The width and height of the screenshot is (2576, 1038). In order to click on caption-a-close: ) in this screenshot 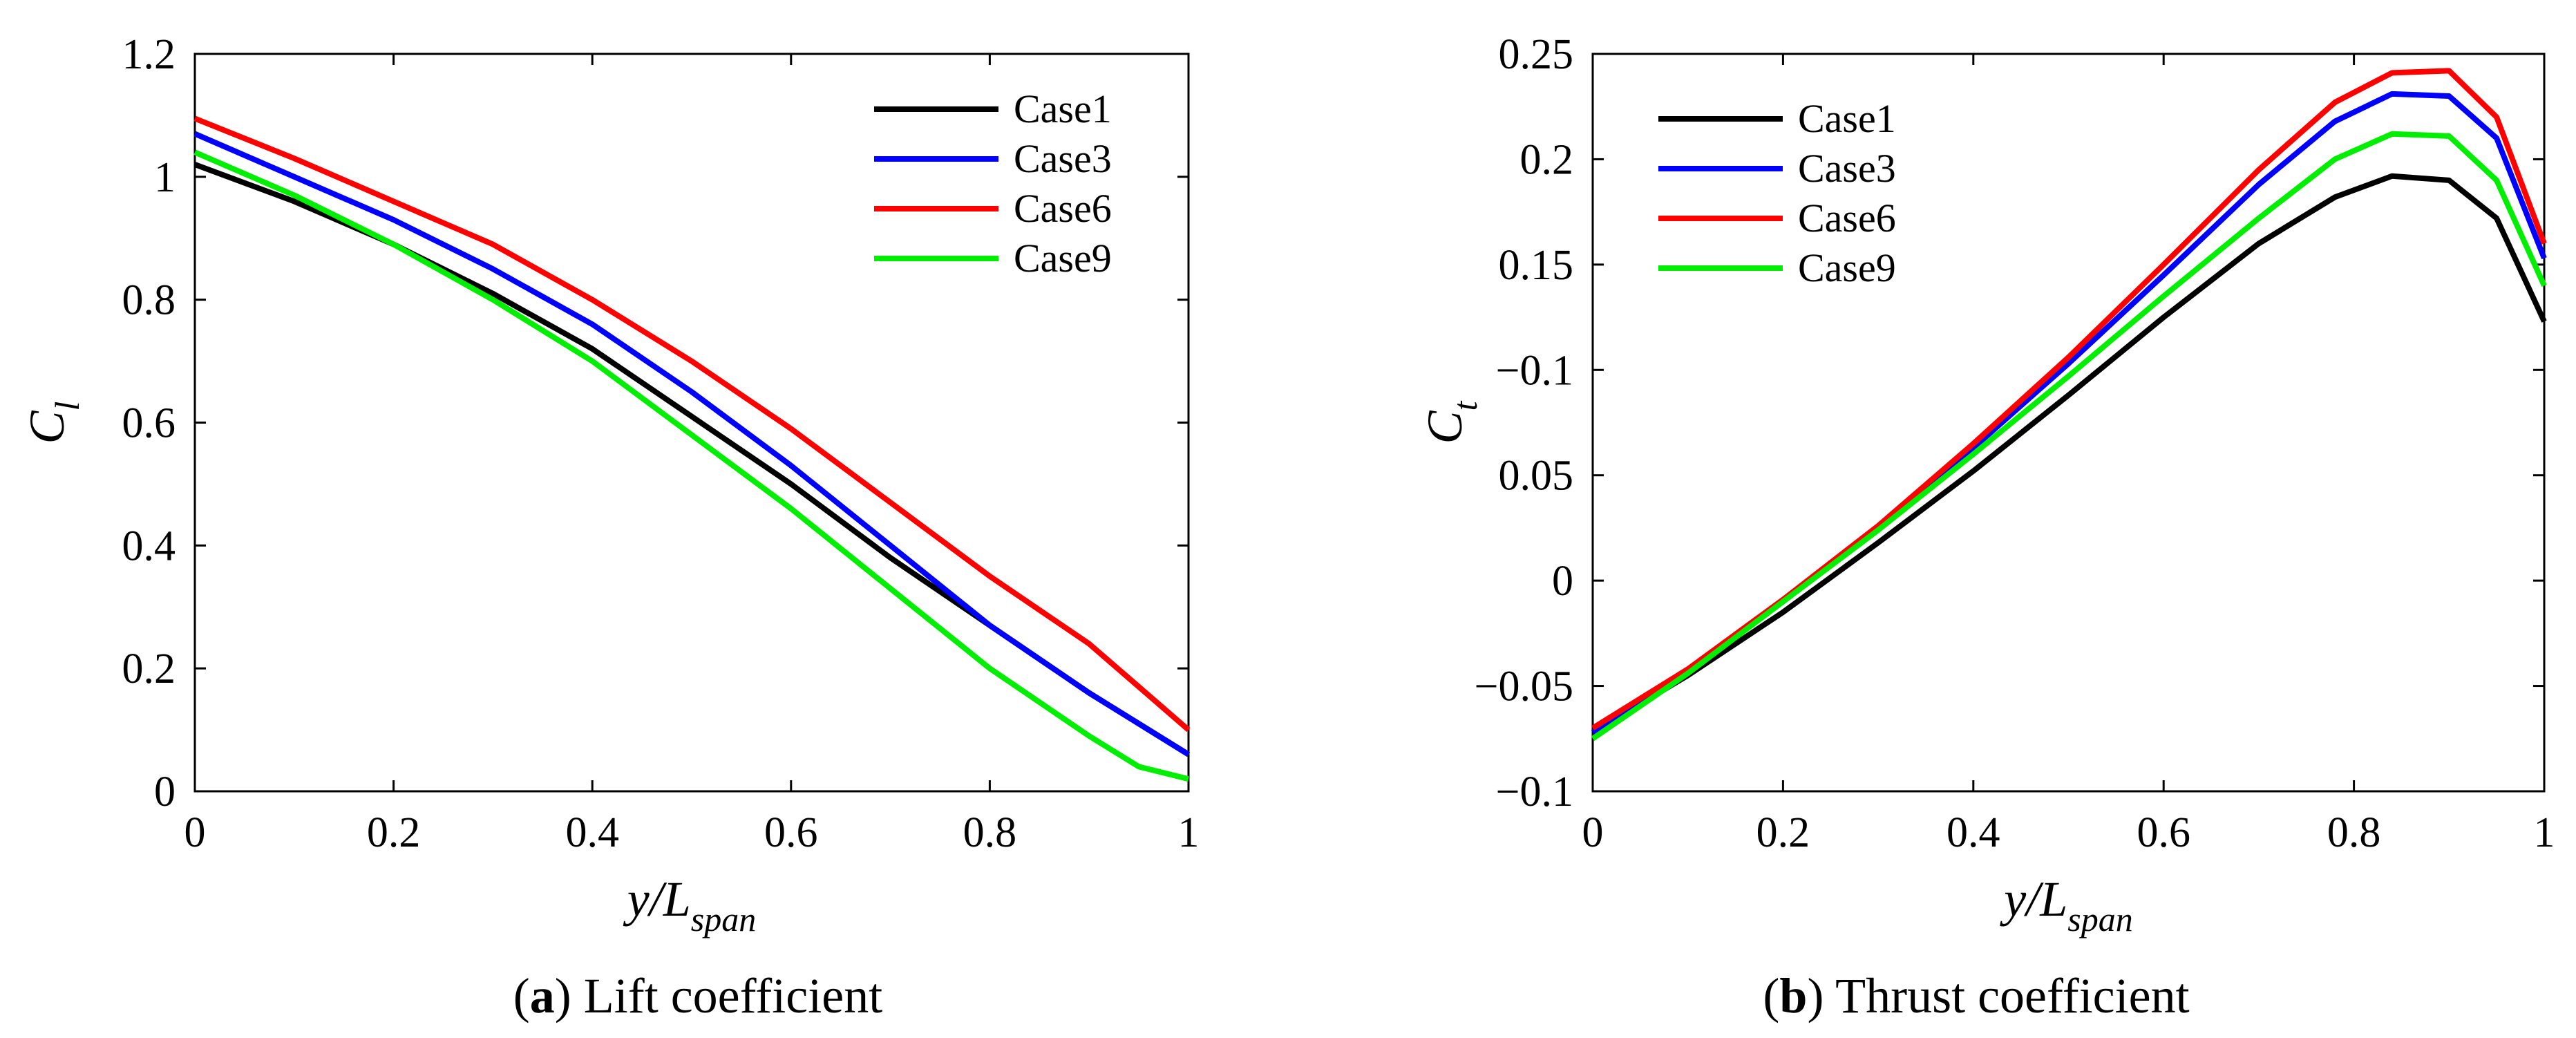, I will do `click(563, 995)`.